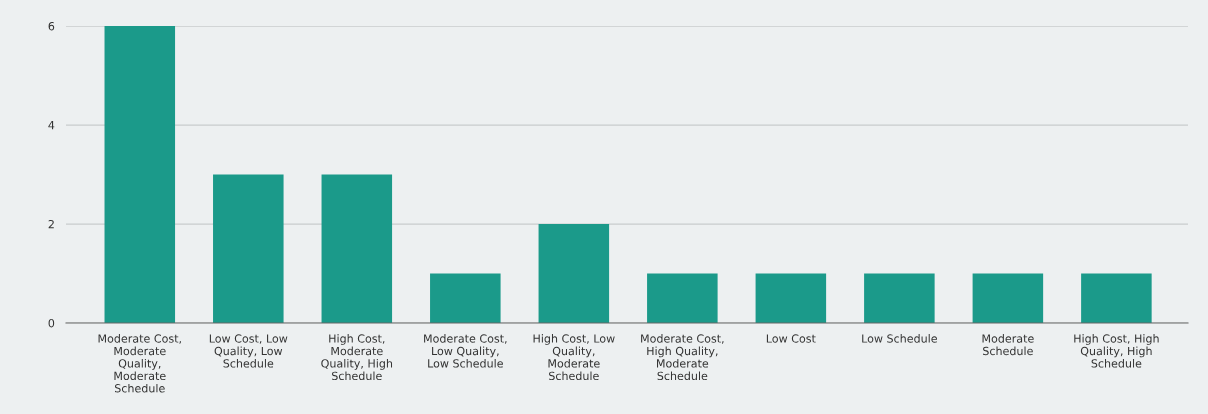 The image size is (1208, 414). Describe the element at coordinates (574, 357) in the screenshot. I see `x-tick-label: High Cost, Low Quality, Moderate Schedule` at that location.